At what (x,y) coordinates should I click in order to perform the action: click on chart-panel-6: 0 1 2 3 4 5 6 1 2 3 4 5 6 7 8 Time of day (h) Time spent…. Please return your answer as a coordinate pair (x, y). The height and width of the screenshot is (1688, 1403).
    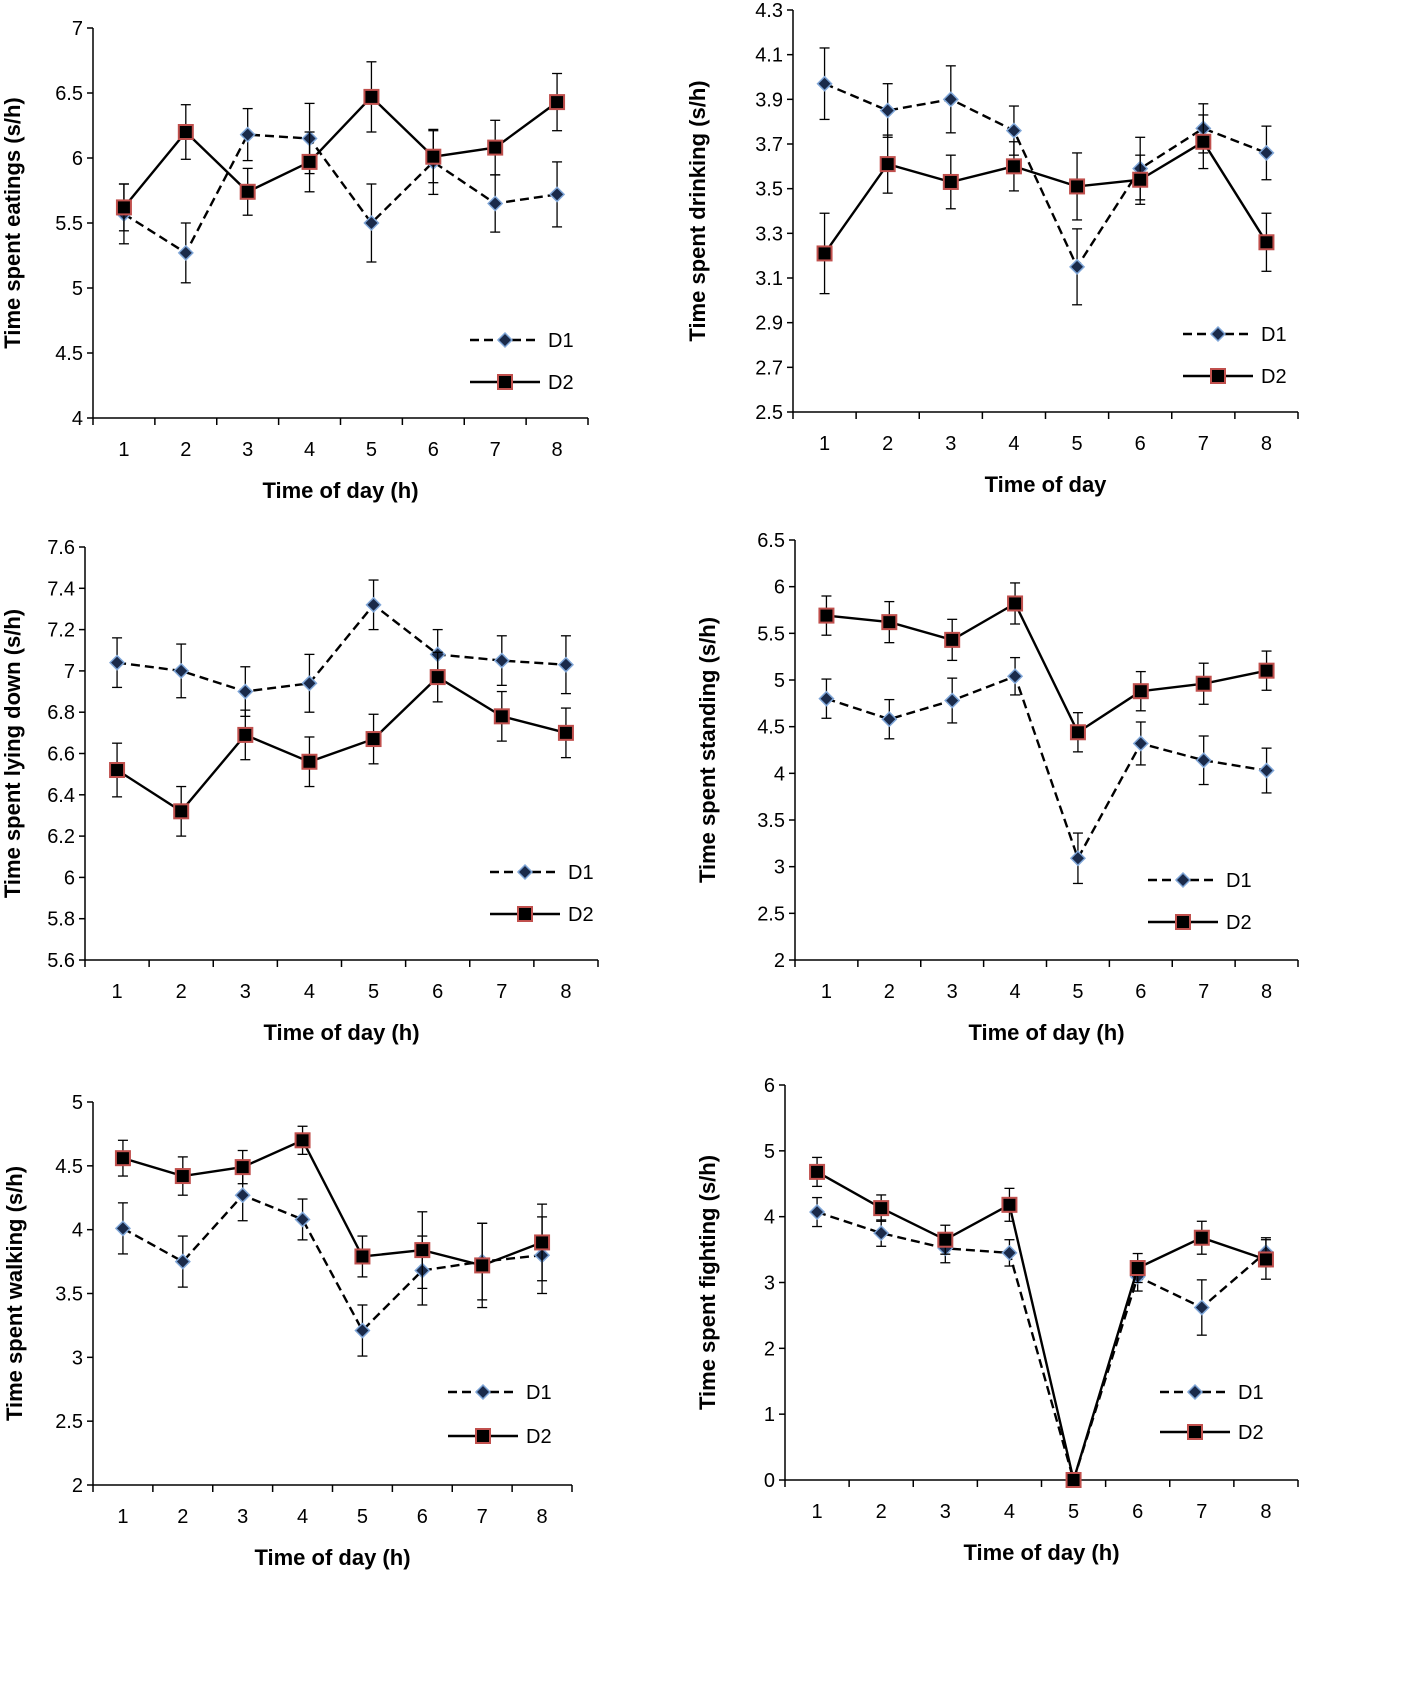
    Looking at the image, I should click on (997, 1320).